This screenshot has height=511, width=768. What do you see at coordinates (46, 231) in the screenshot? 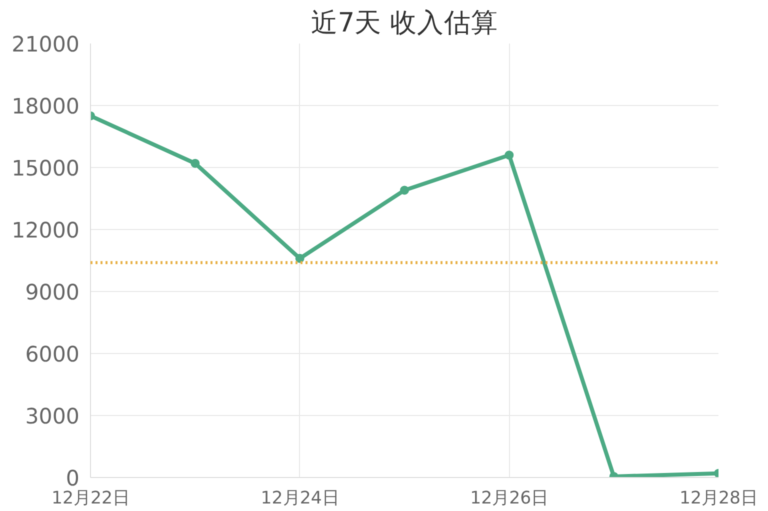
I see `y-tick-label: 12000` at bounding box center [46, 231].